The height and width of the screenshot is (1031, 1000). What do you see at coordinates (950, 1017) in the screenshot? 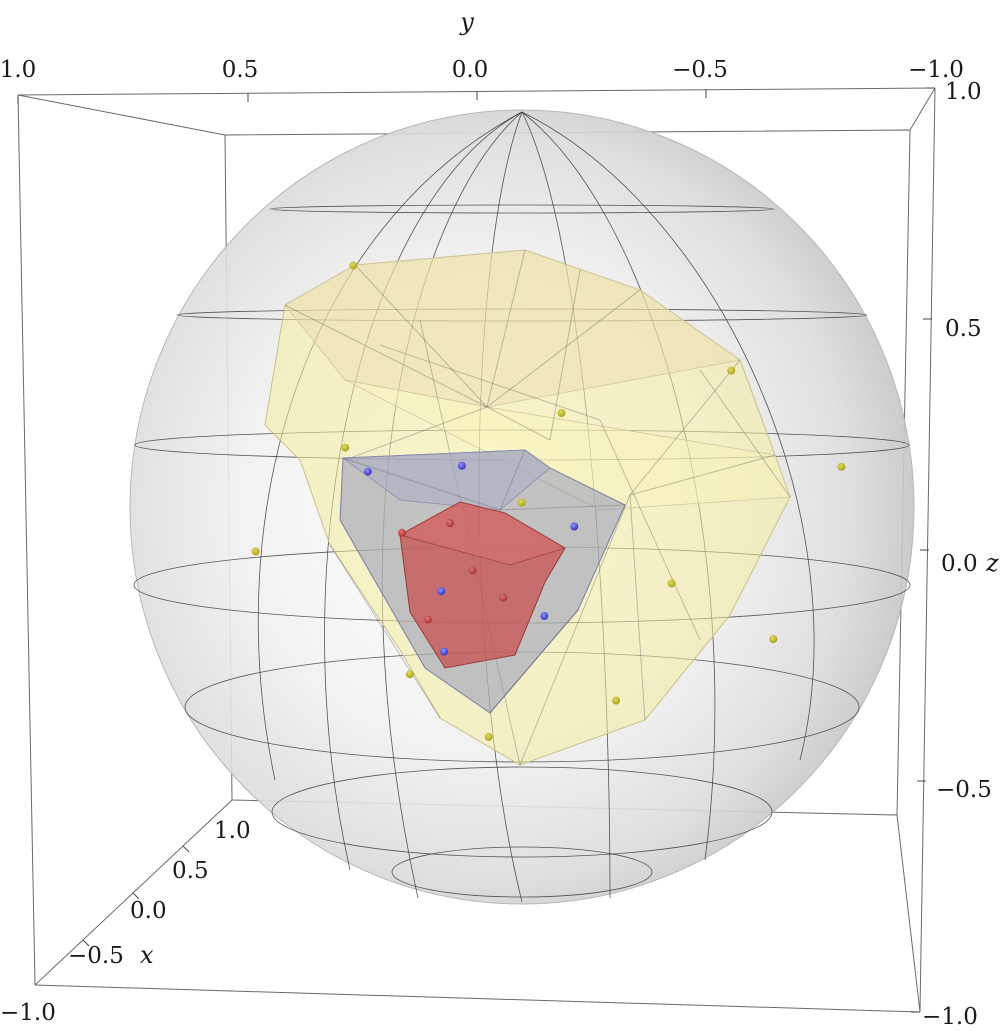
I see `z-tick-label: −1.0` at bounding box center [950, 1017].